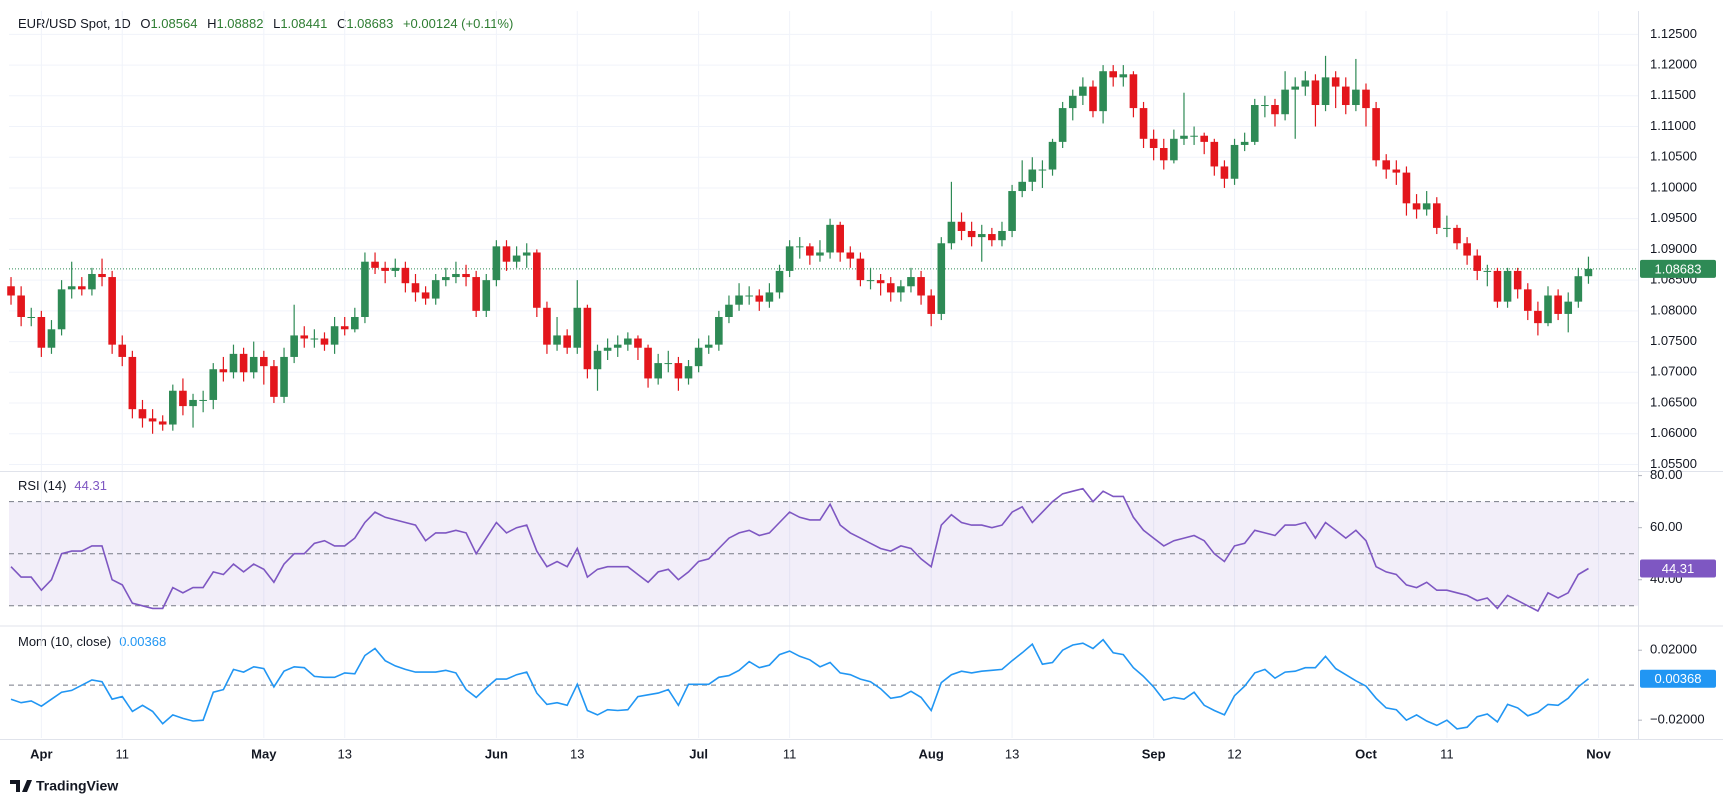 The height and width of the screenshot is (803, 1723). I want to click on x-tick-label: 12, so click(1234, 753).